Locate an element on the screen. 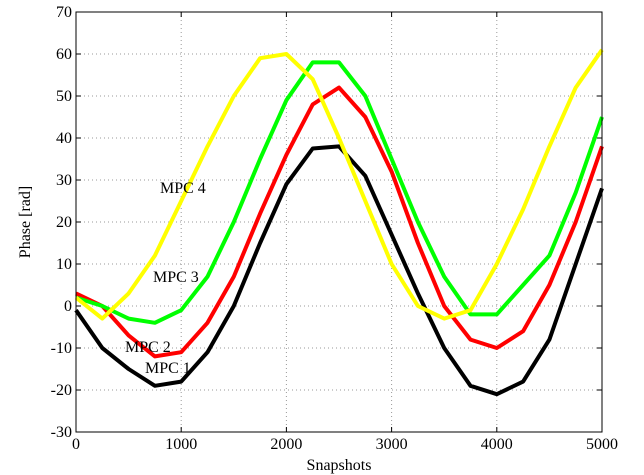 The height and width of the screenshot is (475, 644). y-tick-label: 70 is located at coordinates (64, 12).